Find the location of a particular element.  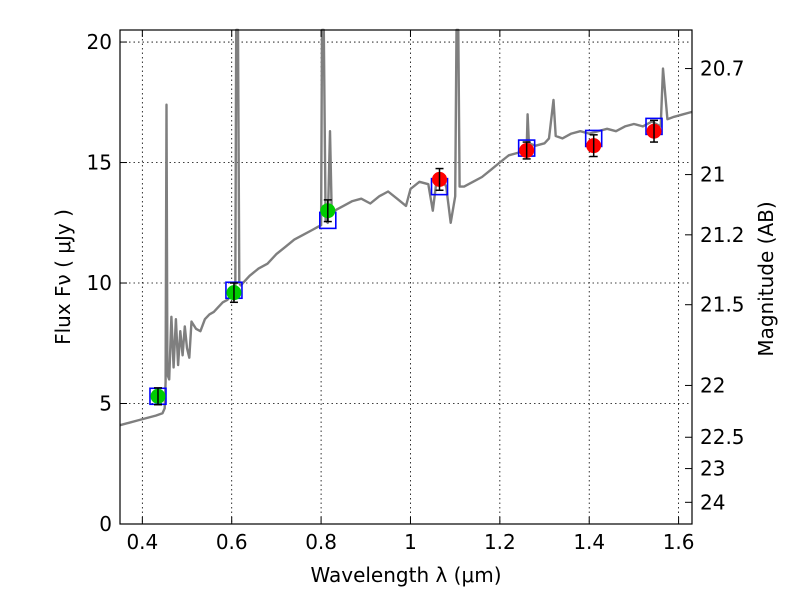

y2-tick-label: 22 is located at coordinates (712, 385).